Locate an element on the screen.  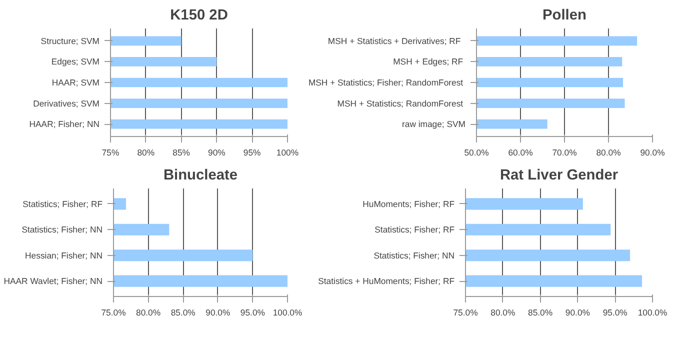
y-tick-label: Statistics + HuMoments; Fisher; RF is located at coordinates (386, 281).